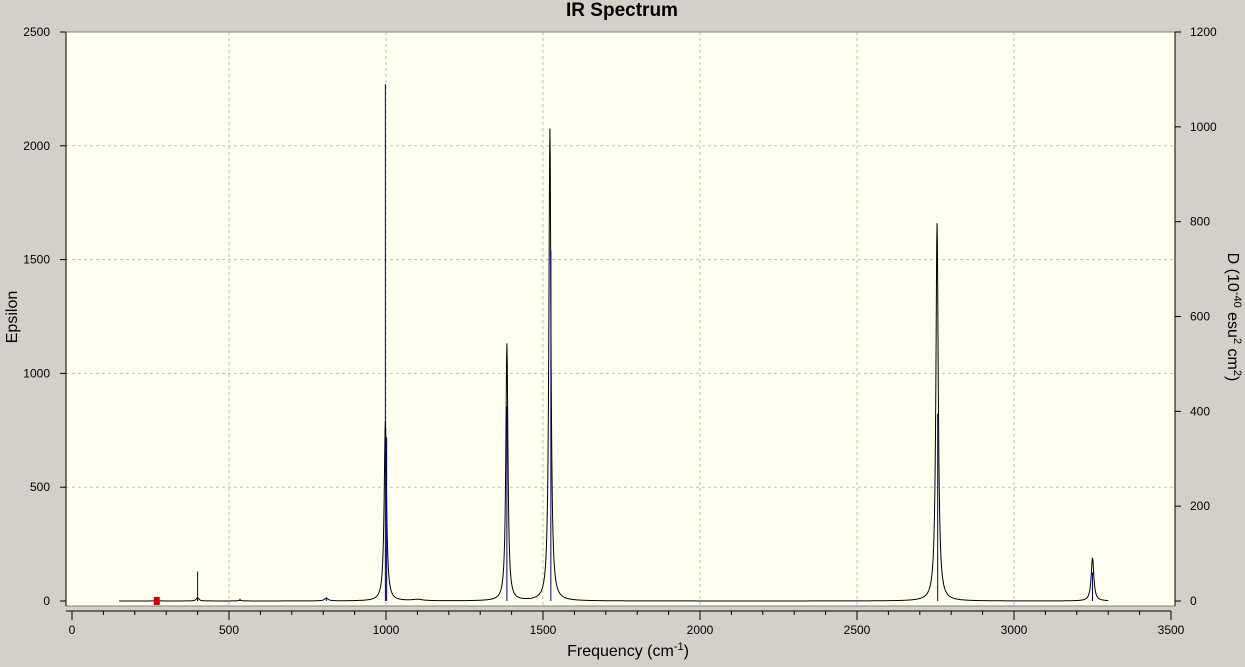 The width and height of the screenshot is (1245, 667). Describe the element at coordinates (36, 260) in the screenshot. I see `y-left-tick-label: 1500` at that location.